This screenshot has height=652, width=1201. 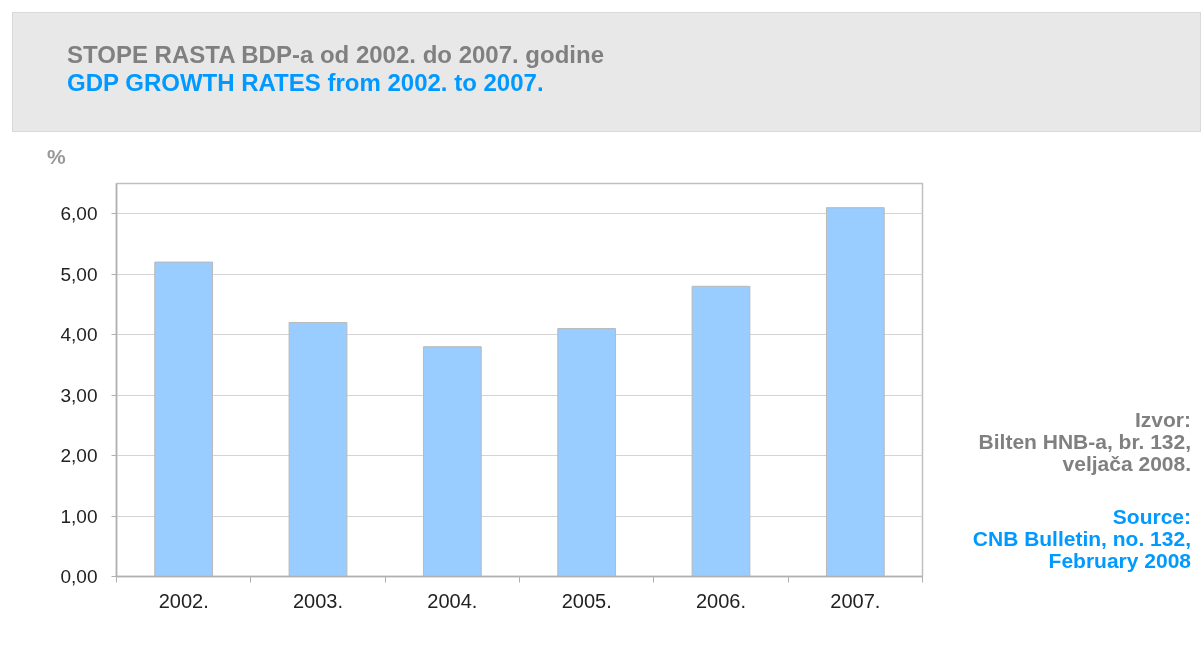 I want to click on y-tick-label: 0,00, so click(x=79, y=576).